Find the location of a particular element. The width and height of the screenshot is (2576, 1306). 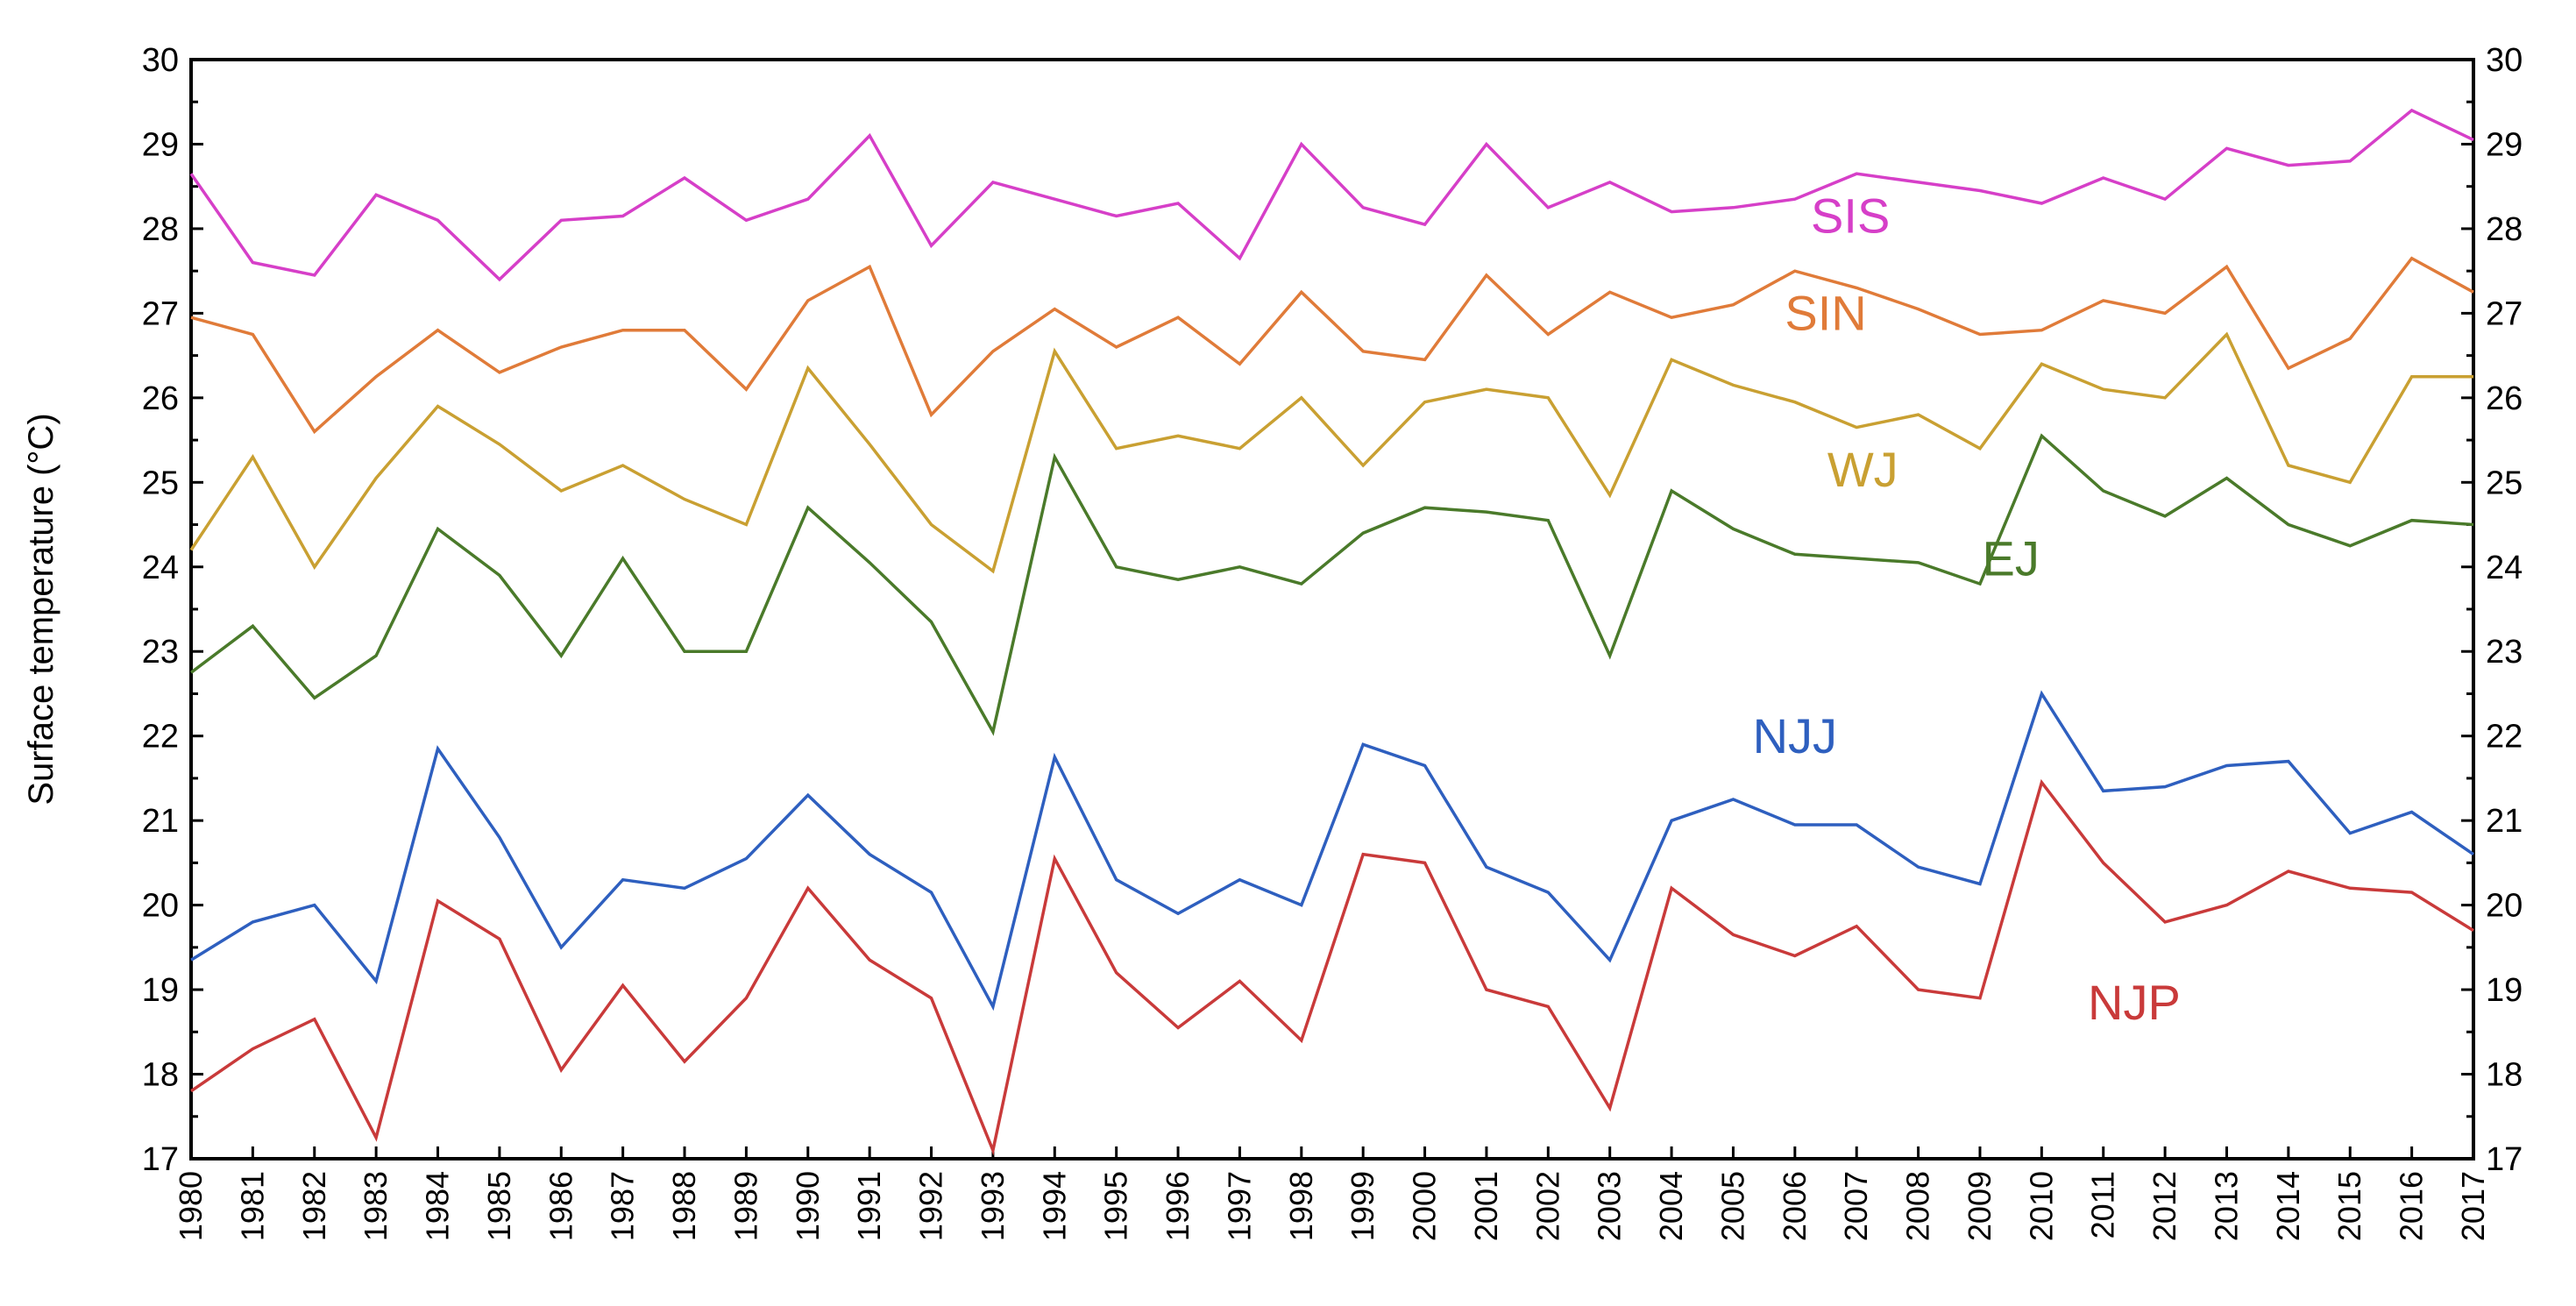

x-tick-label: 1983 is located at coordinates (376, 1206).